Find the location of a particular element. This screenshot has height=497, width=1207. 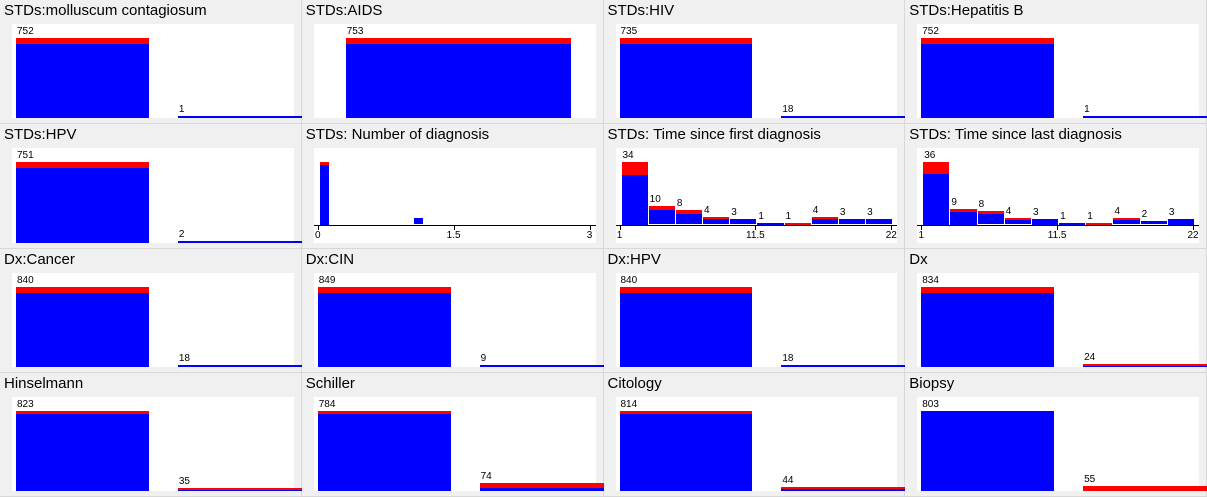

bar-value-label: 735 is located at coordinates (629, 31).